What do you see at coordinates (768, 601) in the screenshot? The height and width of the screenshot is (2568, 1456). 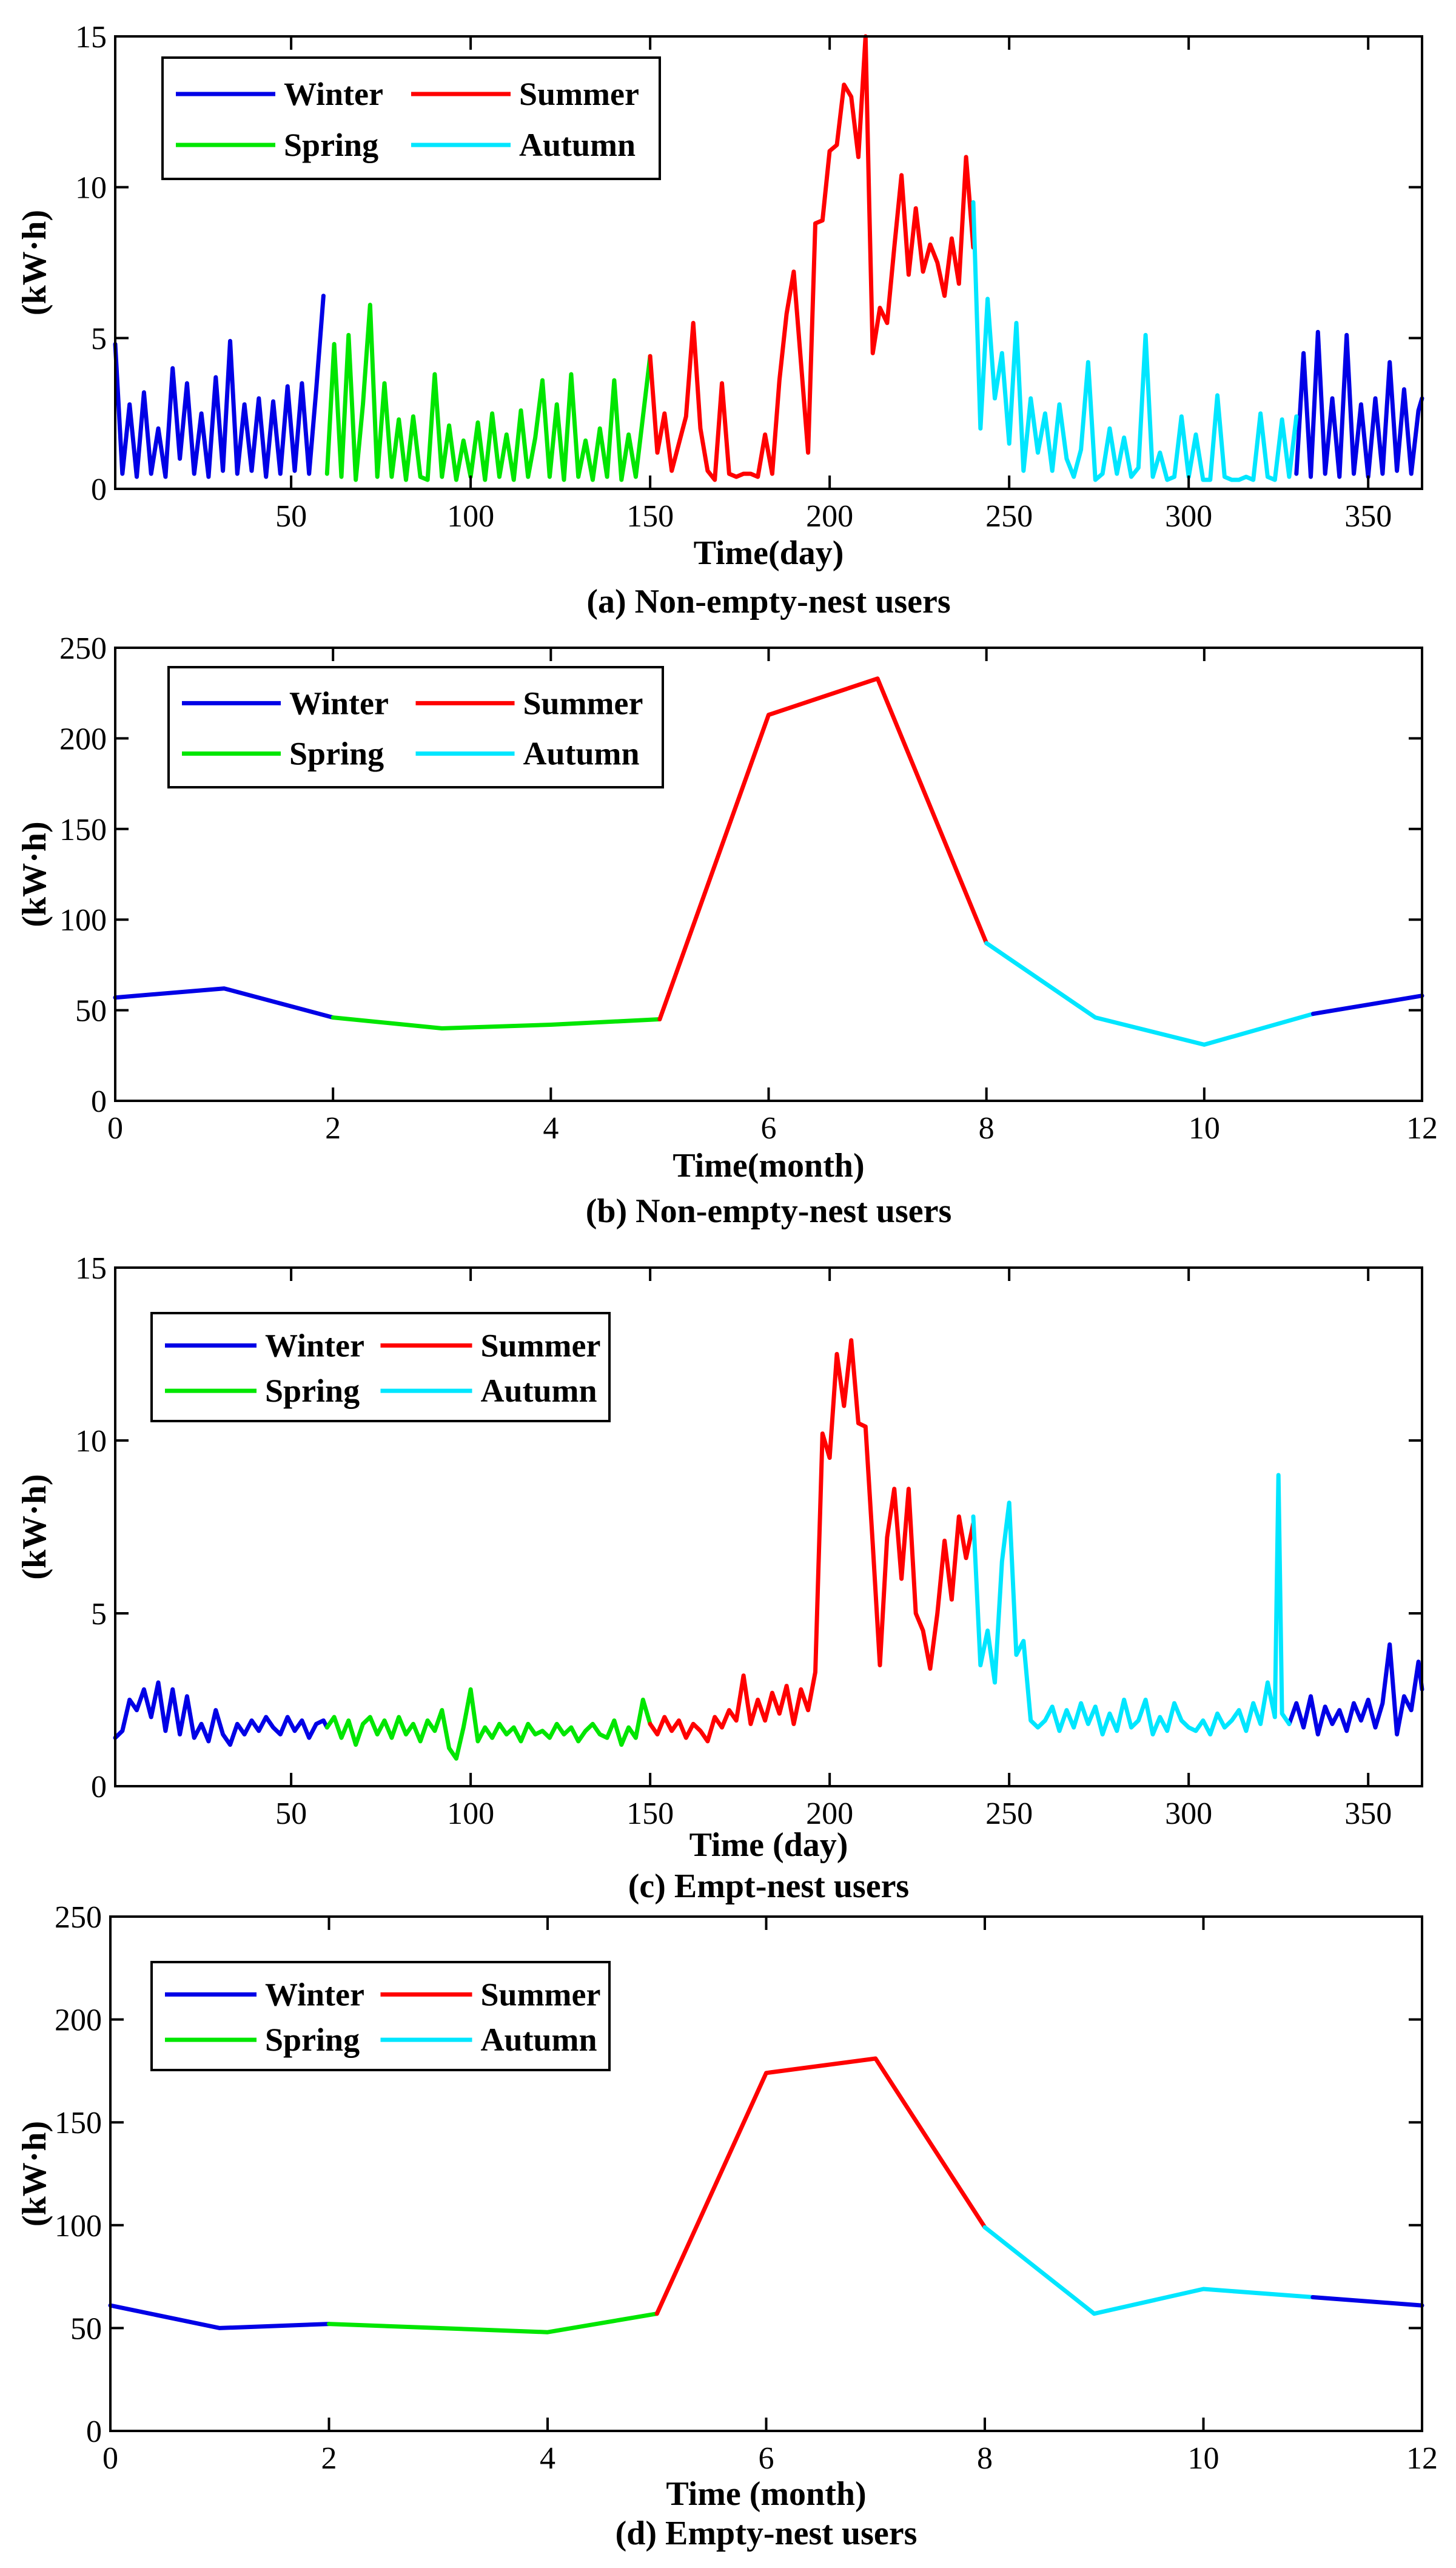 I see `chart-caption: (a) Non-empty-nest users` at bounding box center [768, 601].